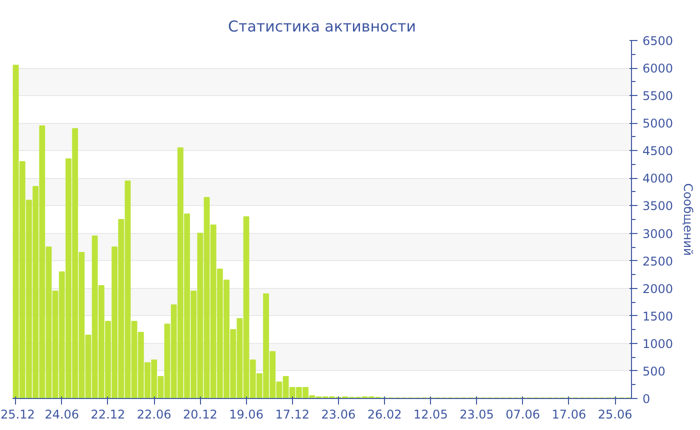  What do you see at coordinates (154, 415) in the screenshot?
I see `x-tick-label: 22.06` at bounding box center [154, 415].